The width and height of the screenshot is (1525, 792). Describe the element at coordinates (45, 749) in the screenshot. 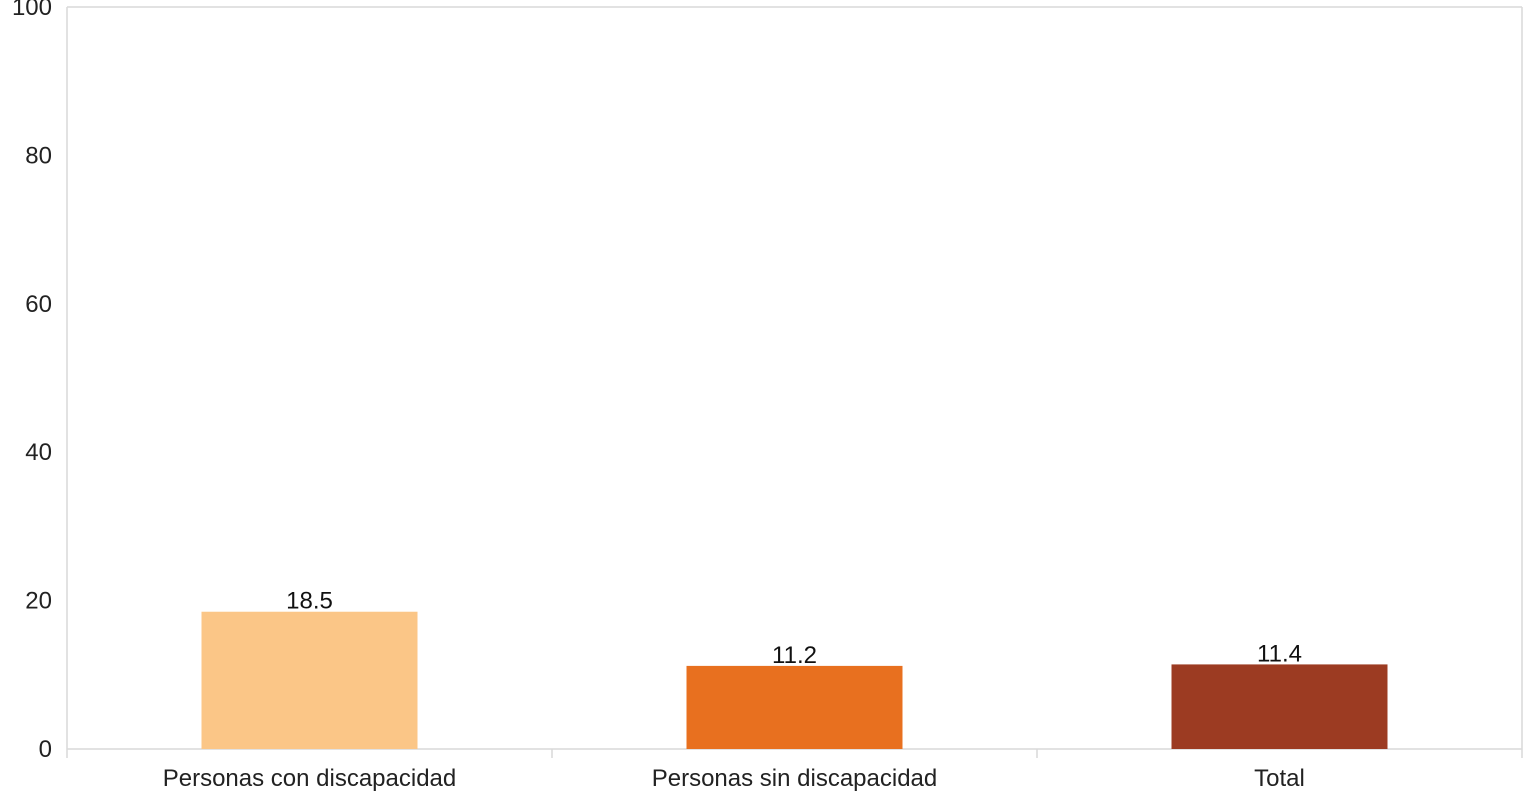

I see `y-tick-label: 0` at that location.